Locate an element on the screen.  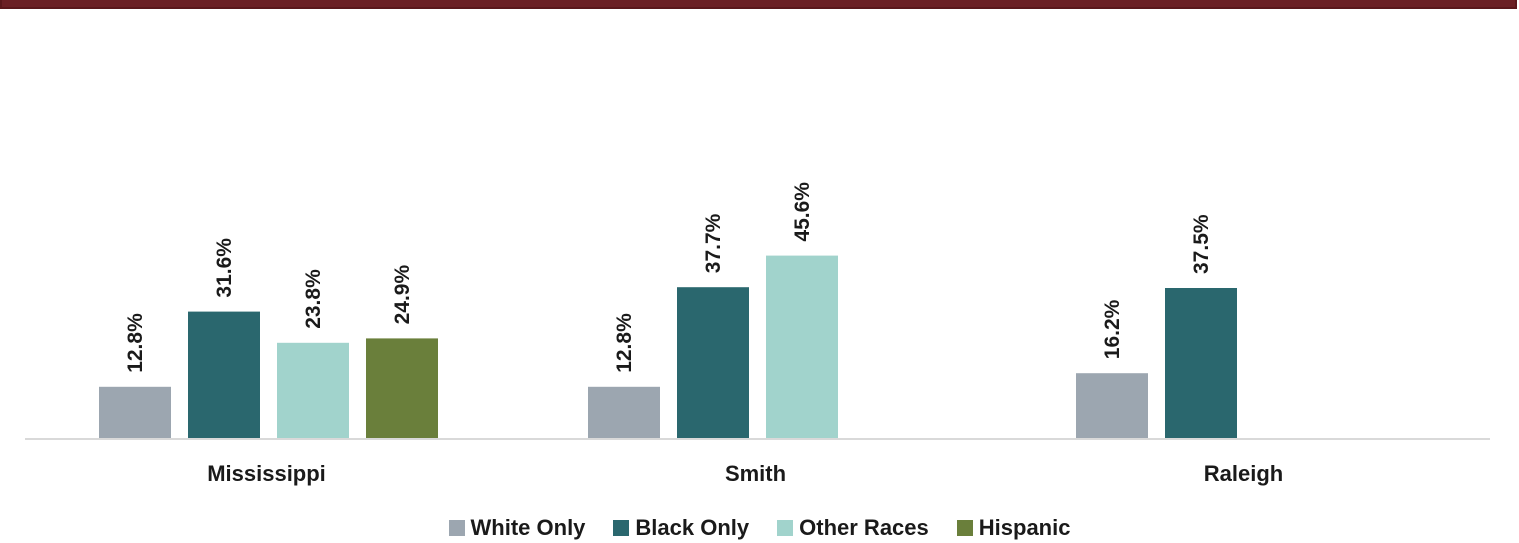
legend: White Only Black Only Other Races Hispanic is located at coordinates (759, 528).